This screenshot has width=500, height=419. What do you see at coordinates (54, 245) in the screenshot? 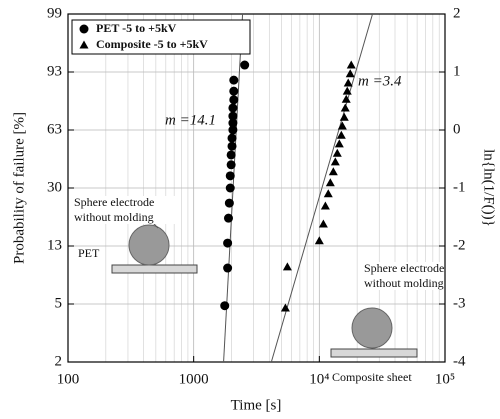
I see `y-tick-label: 13` at bounding box center [54, 245].